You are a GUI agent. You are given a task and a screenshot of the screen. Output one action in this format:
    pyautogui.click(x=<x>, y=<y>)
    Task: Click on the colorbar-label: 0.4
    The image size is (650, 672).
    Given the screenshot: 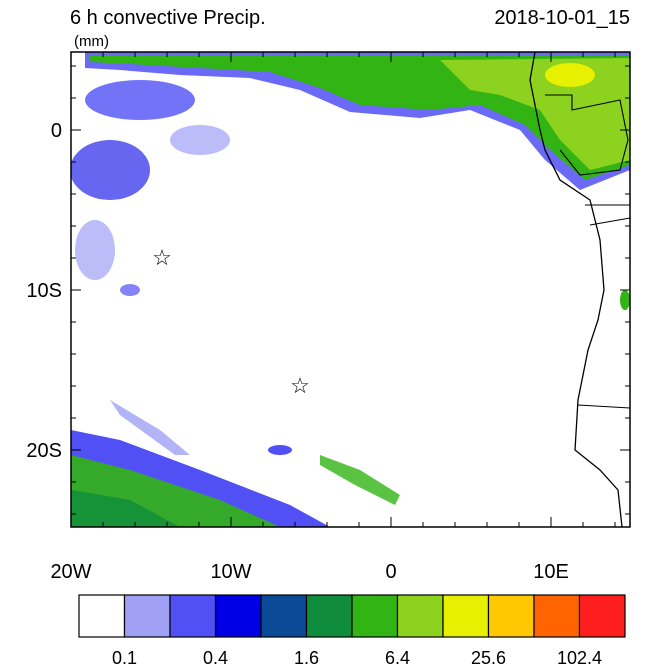 What is the action you would take?
    pyautogui.click(x=215, y=657)
    